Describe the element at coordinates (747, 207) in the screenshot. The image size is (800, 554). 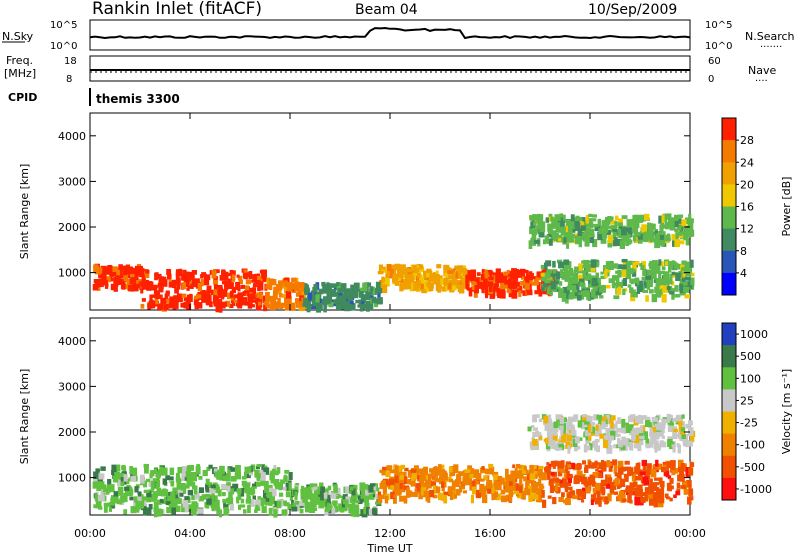
I see `colorbar-tick-label: 16` at that location.